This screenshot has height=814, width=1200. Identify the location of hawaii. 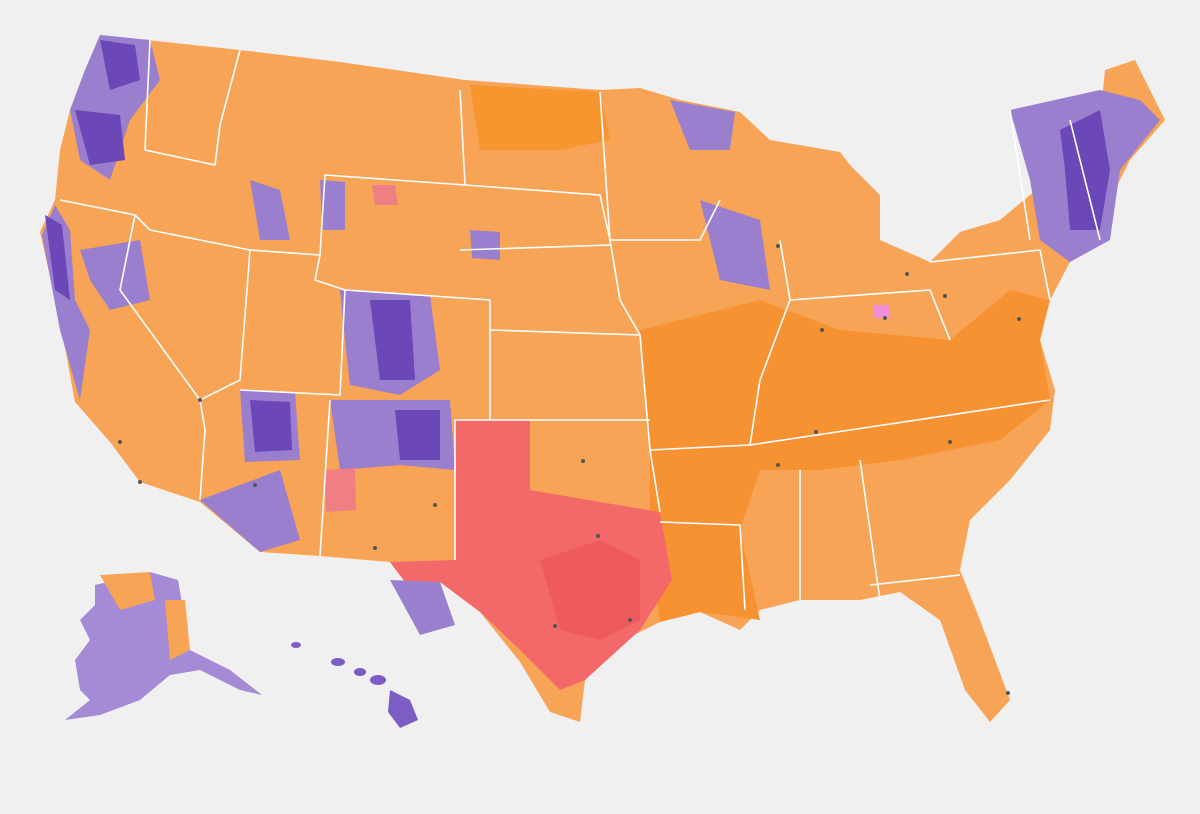
(354, 685).